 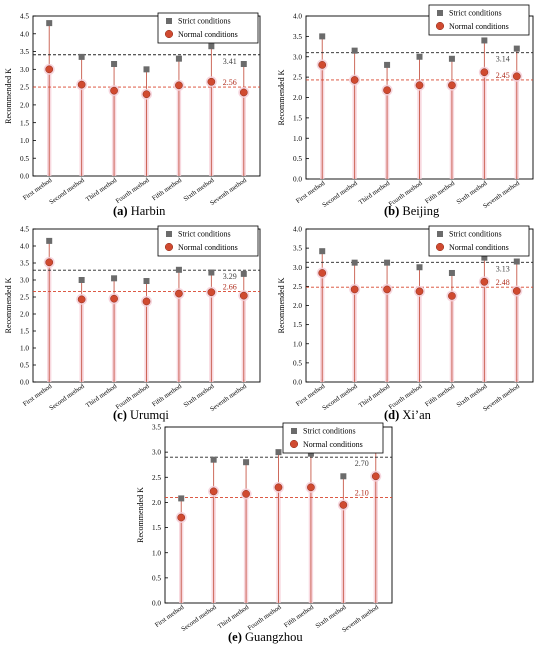 I want to click on normal-mean-label: 2.48, so click(x=503, y=282).